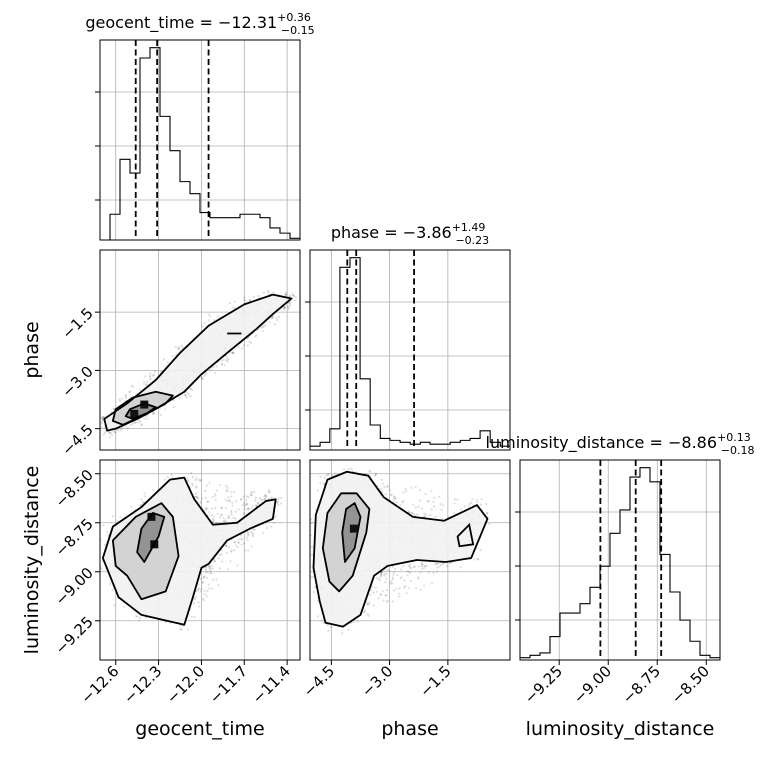 The width and height of the screenshot is (760, 760). I want to click on density-geocent_time_vs_luminosity_distance, so click(191, 551).